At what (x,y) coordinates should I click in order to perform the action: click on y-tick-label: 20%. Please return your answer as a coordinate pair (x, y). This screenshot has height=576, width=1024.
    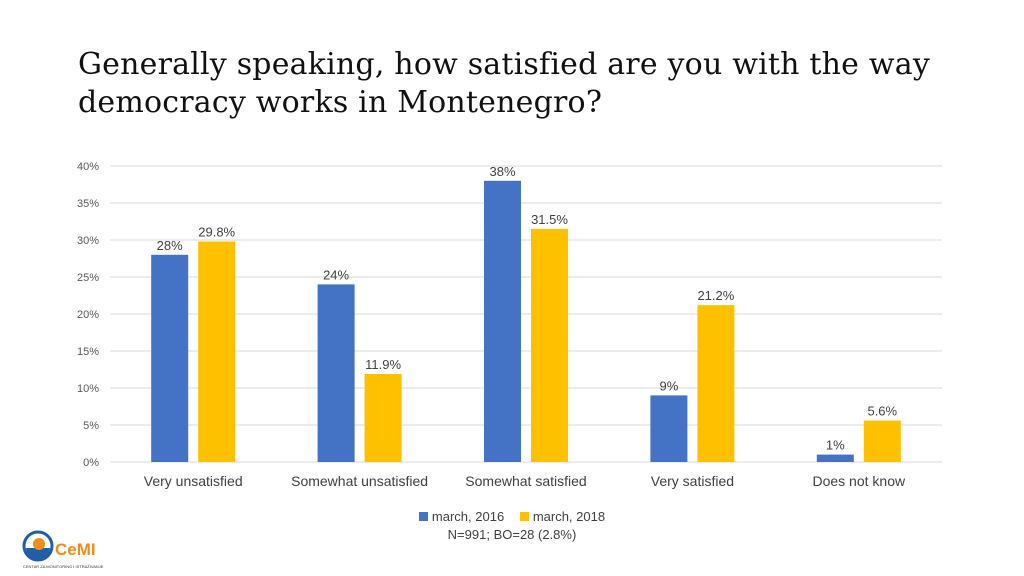
    Looking at the image, I should click on (88, 315).